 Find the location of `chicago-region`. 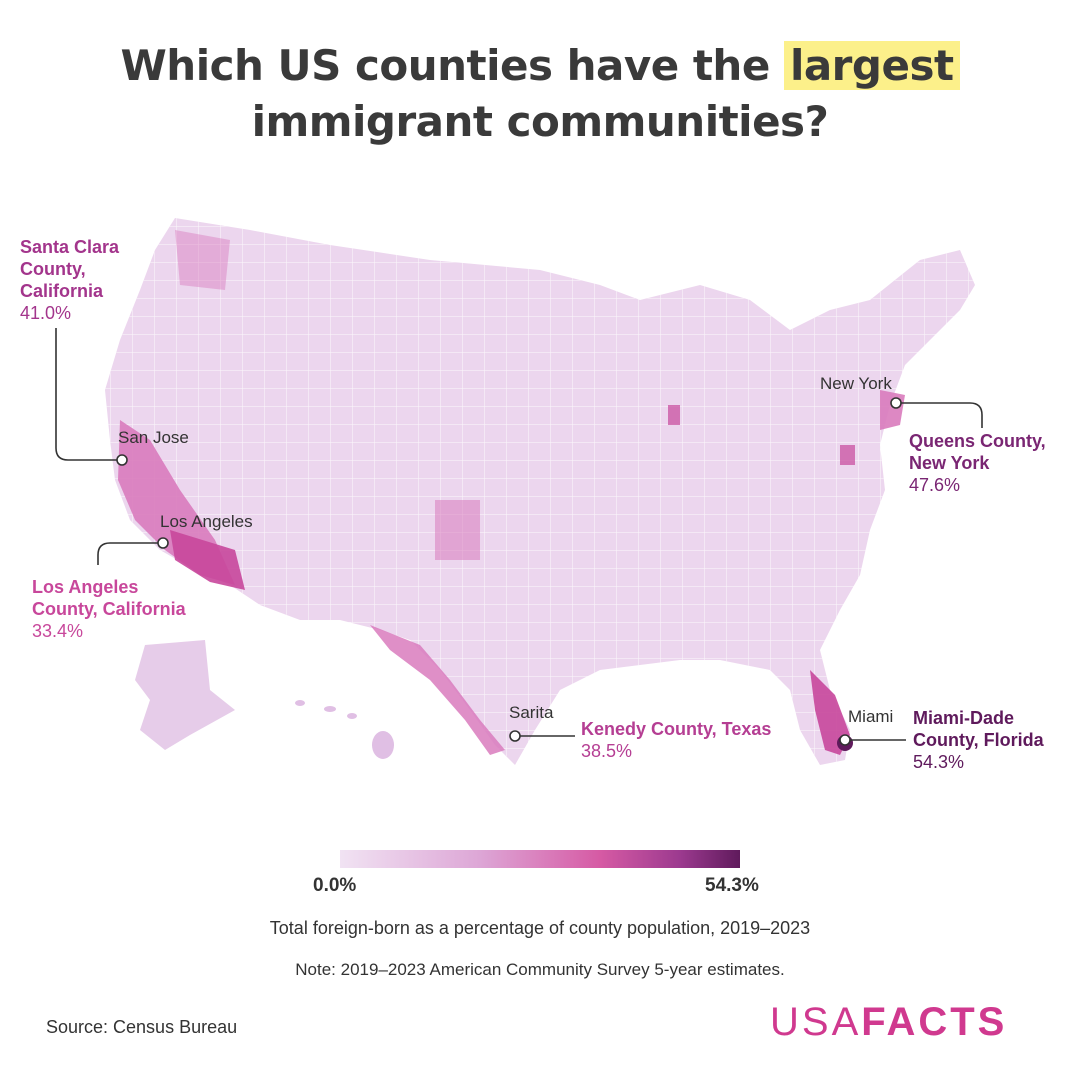

chicago-region is located at coordinates (674, 415).